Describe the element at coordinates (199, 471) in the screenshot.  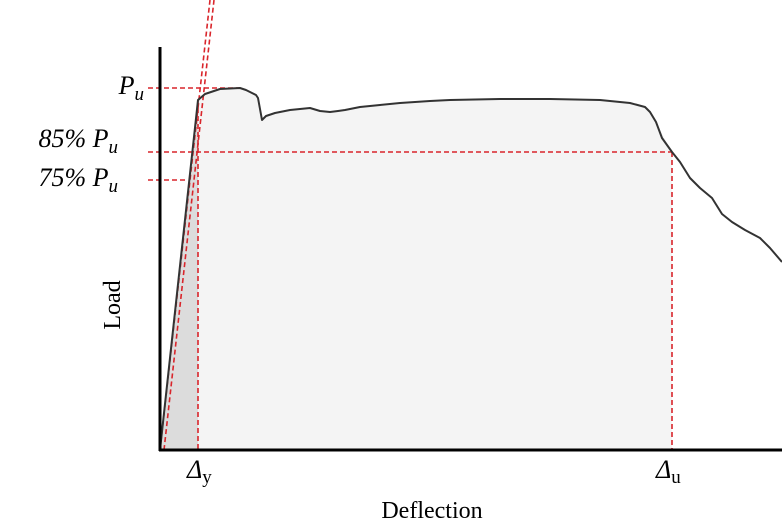
I see `delta-y-label: Δy` at that location.